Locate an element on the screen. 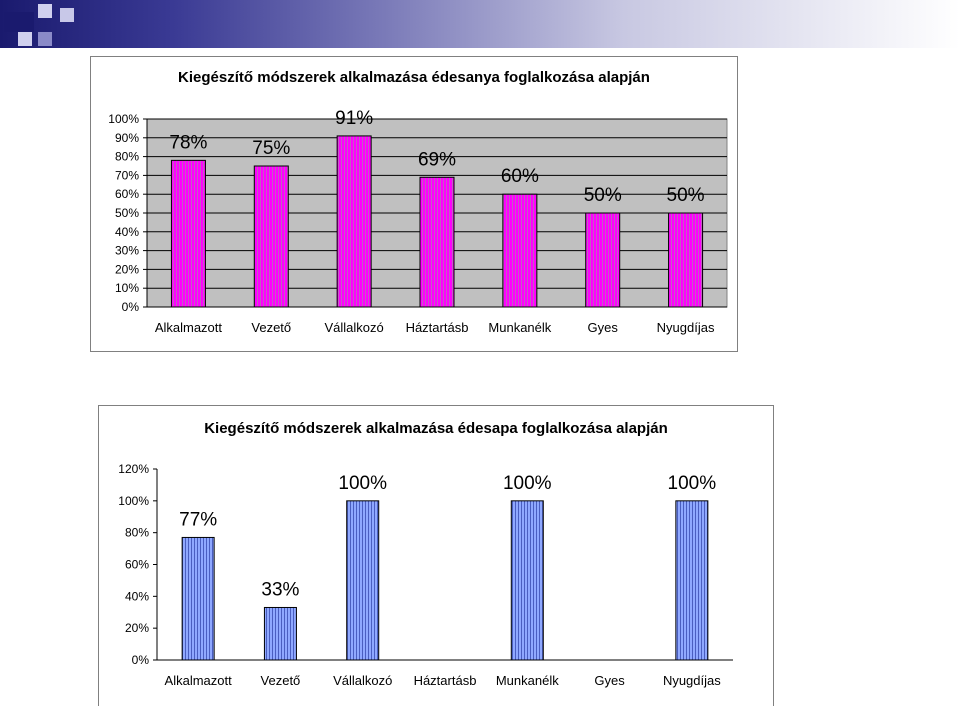 Image resolution: width=960 pixels, height=708 pixels. y-tick-label: 50% is located at coordinates (127, 213).